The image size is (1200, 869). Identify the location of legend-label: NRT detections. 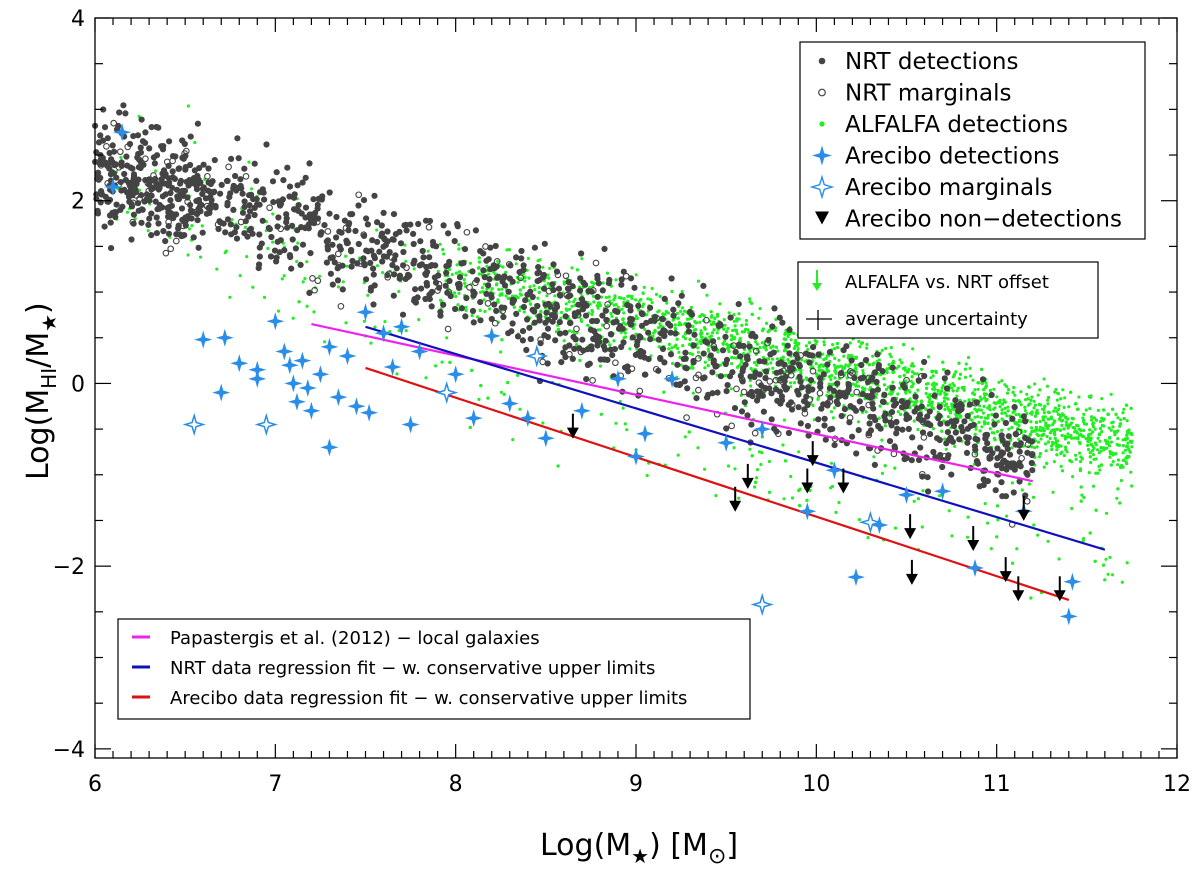
(931, 62).